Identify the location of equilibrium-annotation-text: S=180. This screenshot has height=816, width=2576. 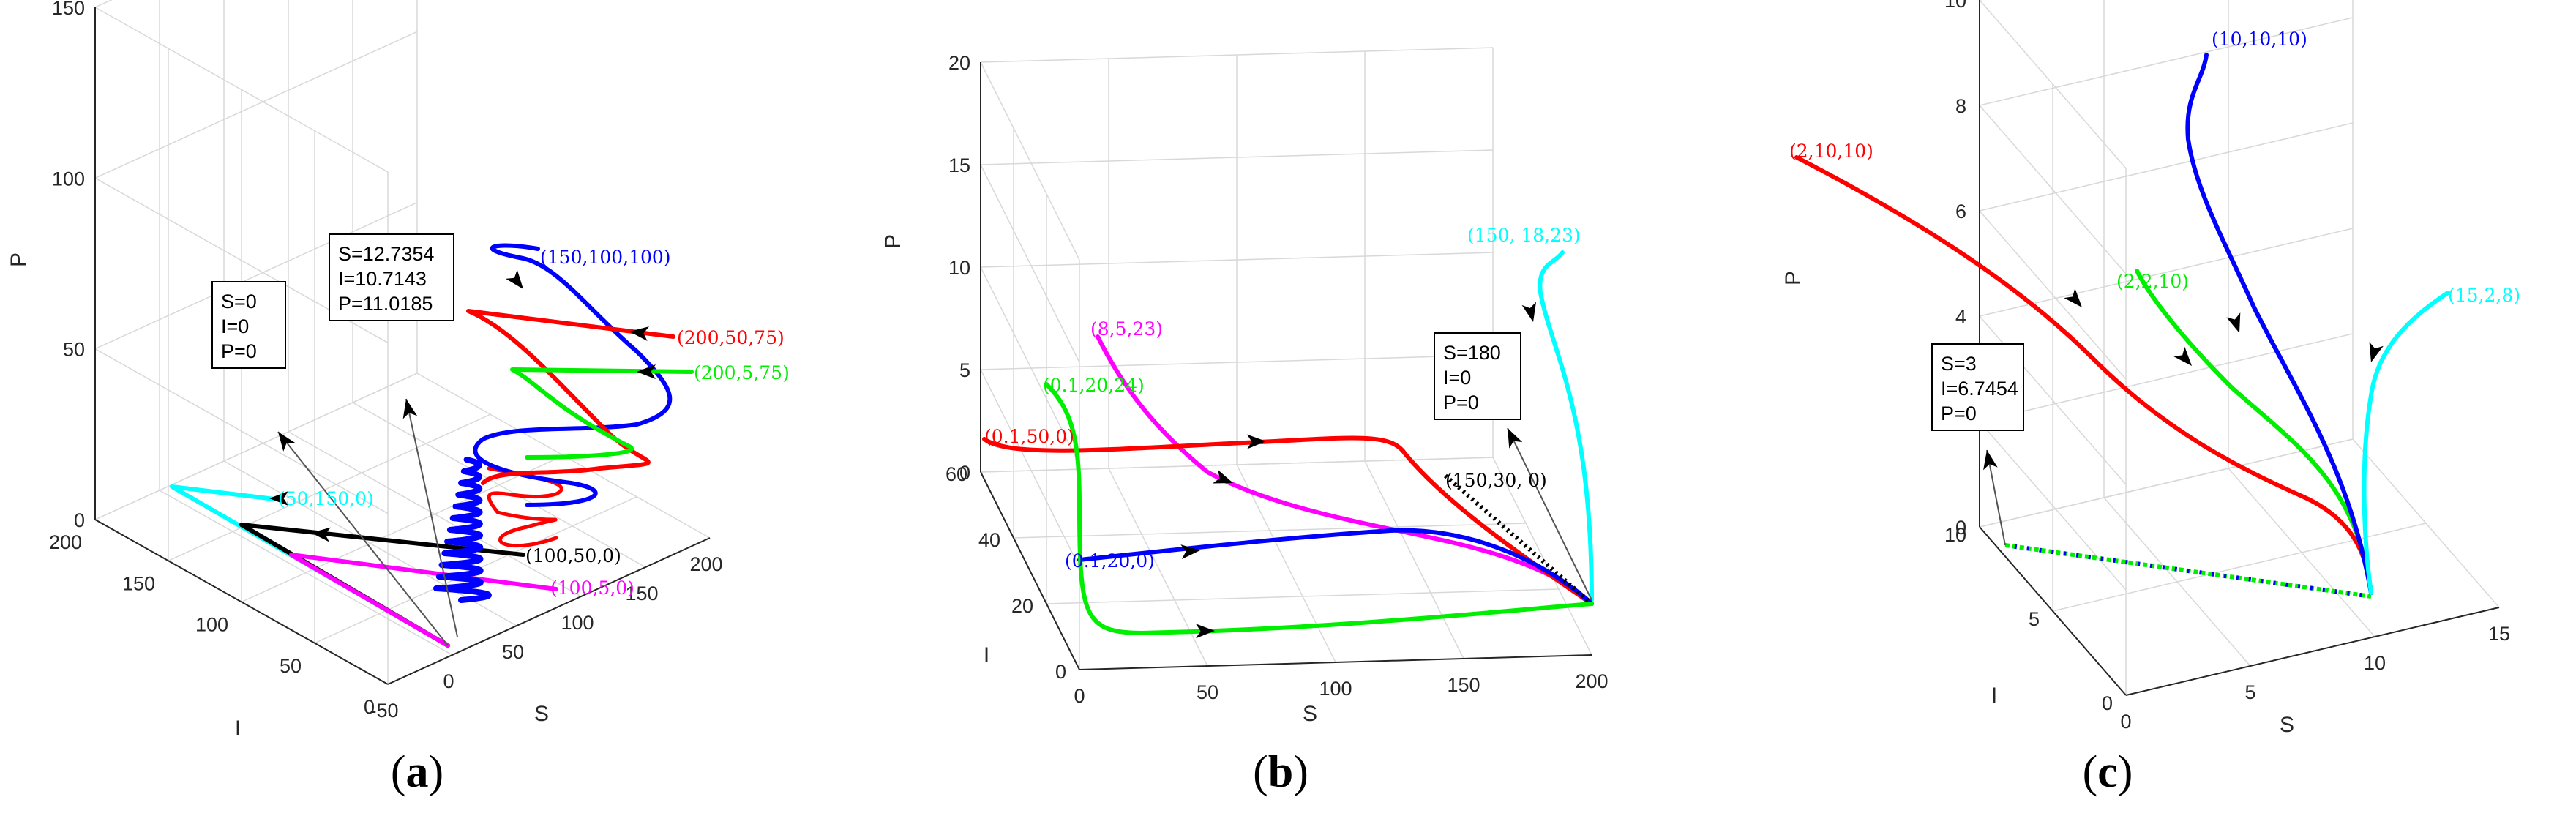
(1472, 353).